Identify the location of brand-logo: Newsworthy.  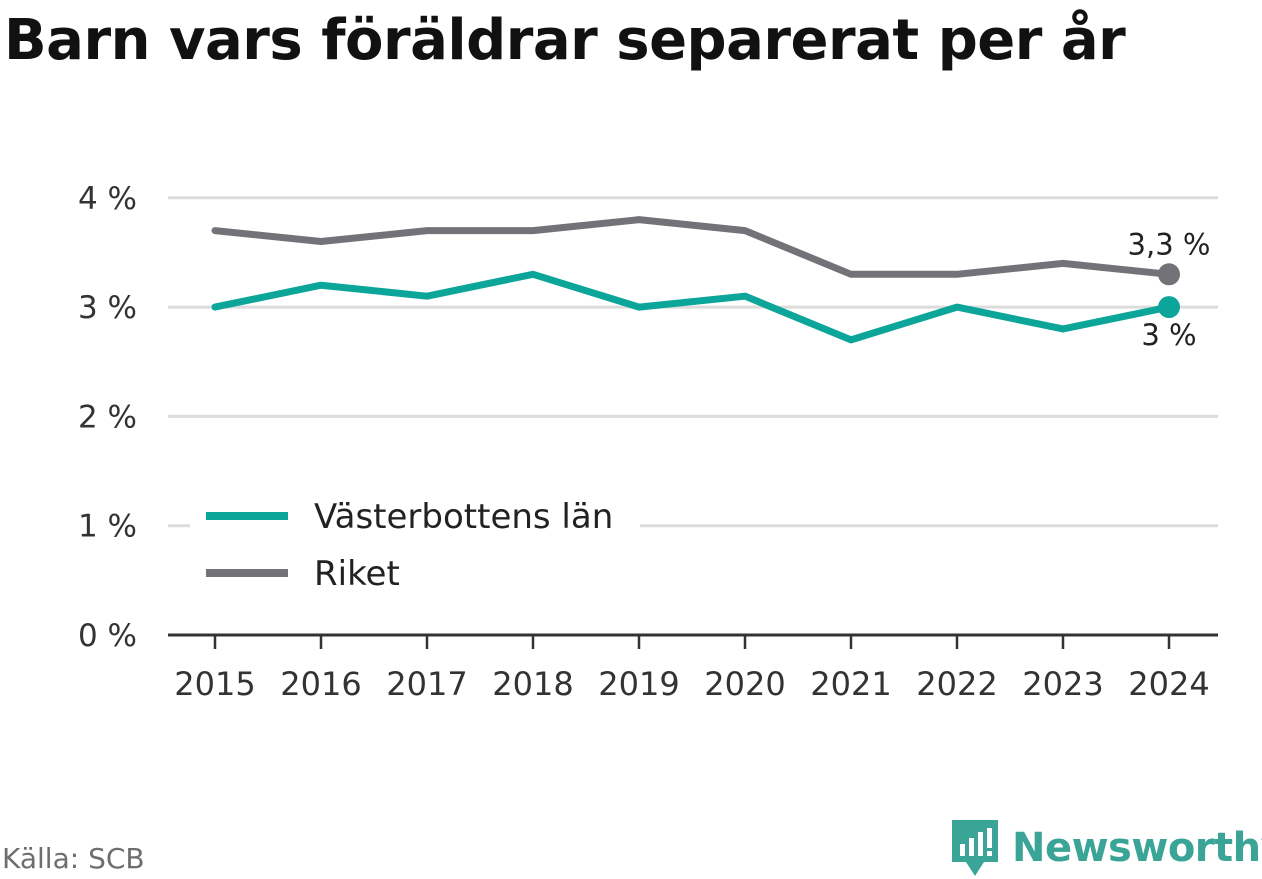
(1106, 848).